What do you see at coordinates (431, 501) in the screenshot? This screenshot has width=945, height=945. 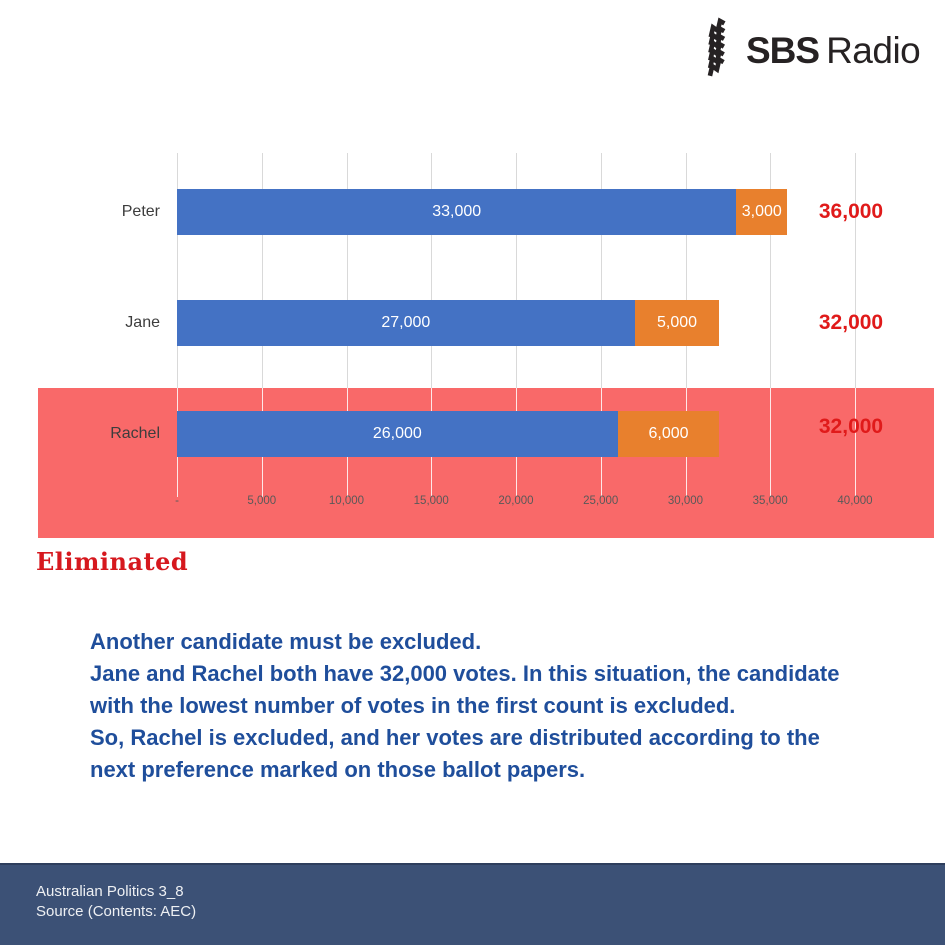 I see `axis-tick-label: 15,000` at bounding box center [431, 501].